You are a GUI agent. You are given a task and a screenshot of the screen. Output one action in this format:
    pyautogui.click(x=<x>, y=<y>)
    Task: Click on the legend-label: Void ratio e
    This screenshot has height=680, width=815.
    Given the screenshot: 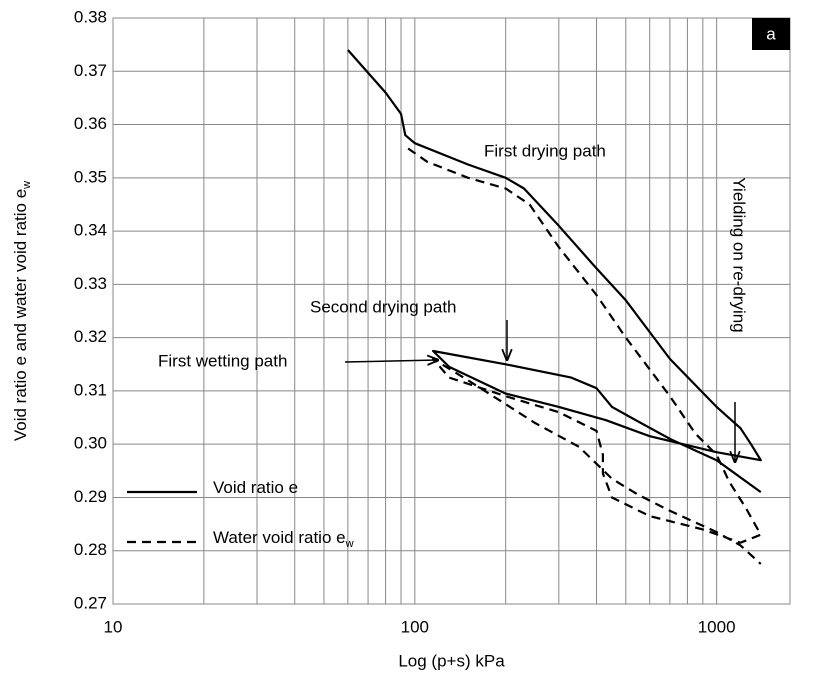 What is the action you would take?
    pyautogui.click(x=255, y=487)
    